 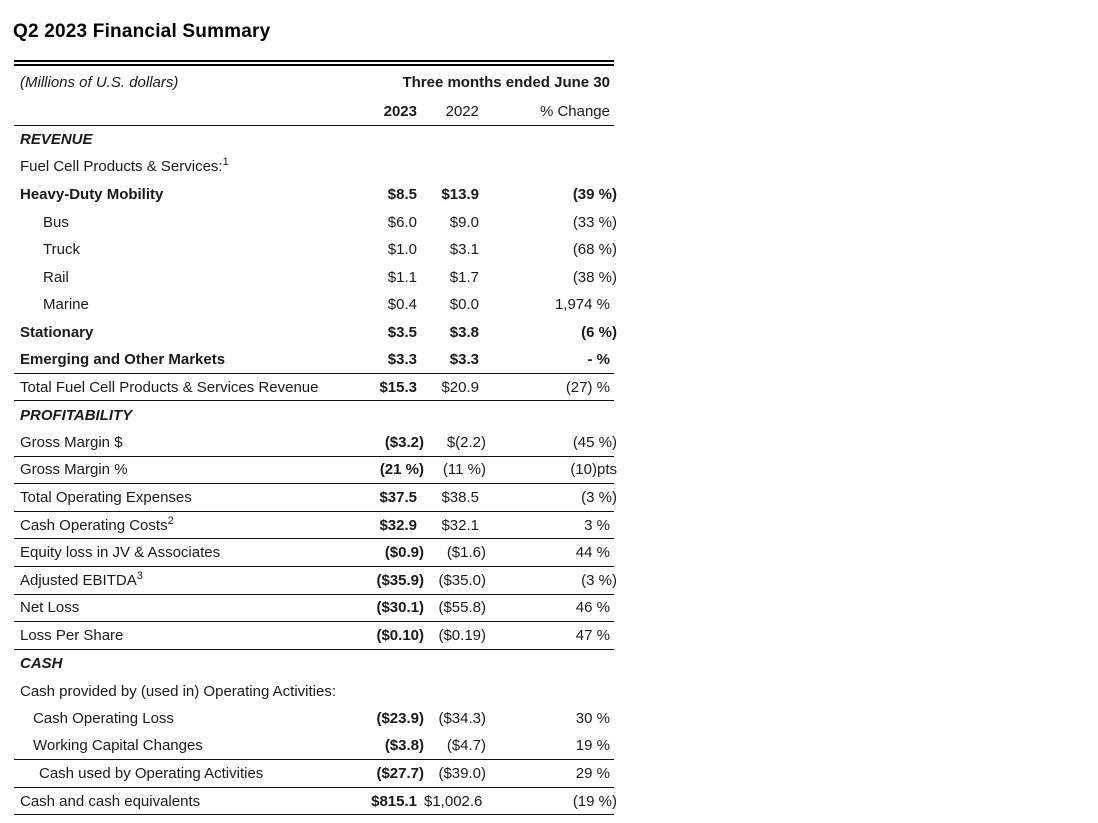 I want to click on row-label: Equity loss in JV & Associates, so click(x=176, y=552).